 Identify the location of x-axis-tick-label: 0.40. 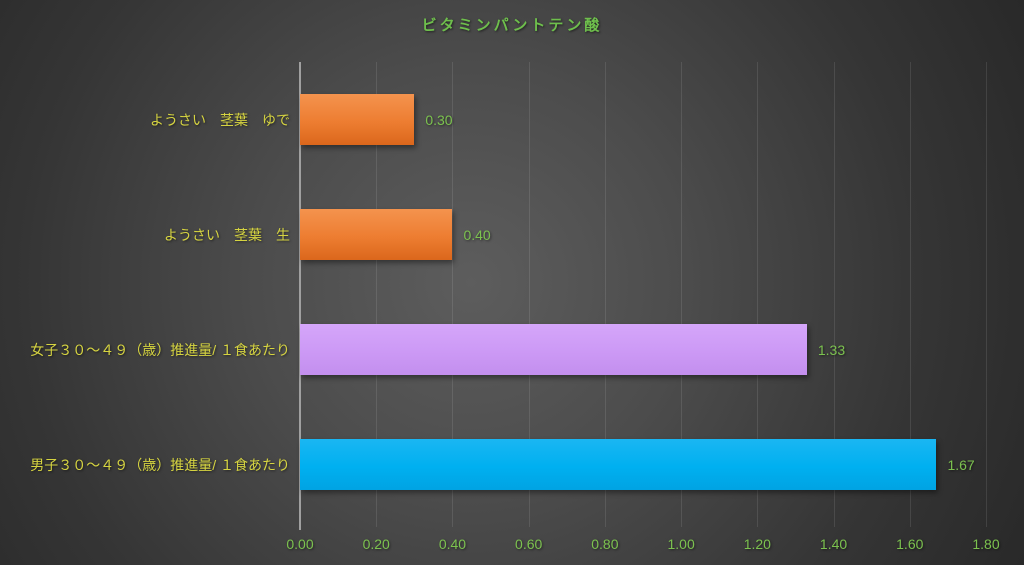
(452, 544).